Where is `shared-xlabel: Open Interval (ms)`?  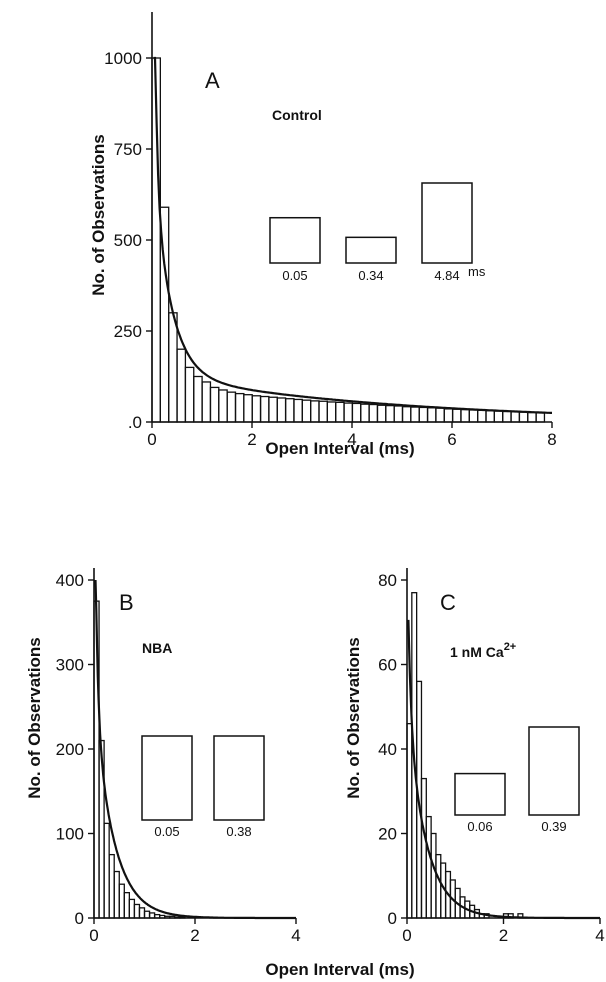 shared-xlabel: Open Interval (ms) is located at coordinates (339, 969).